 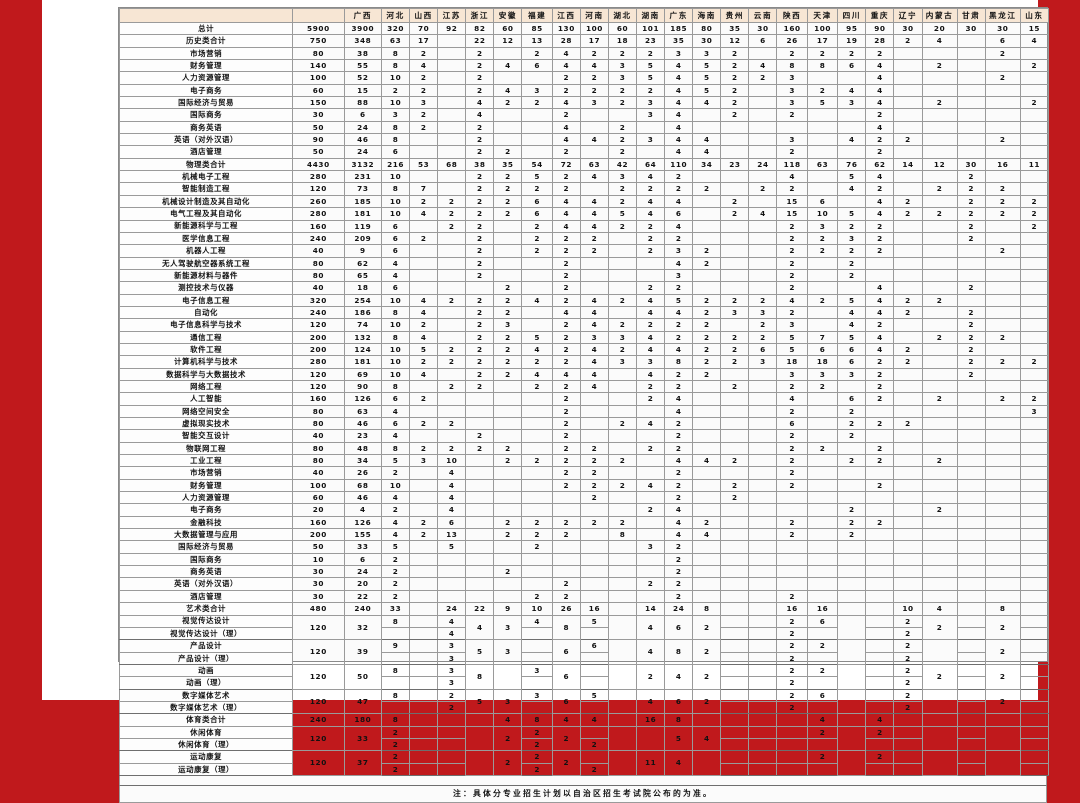 What do you see at coordinates (363, 572) in the screenshot?
I see `data-cell: 24` at bounding box center [363, 572].